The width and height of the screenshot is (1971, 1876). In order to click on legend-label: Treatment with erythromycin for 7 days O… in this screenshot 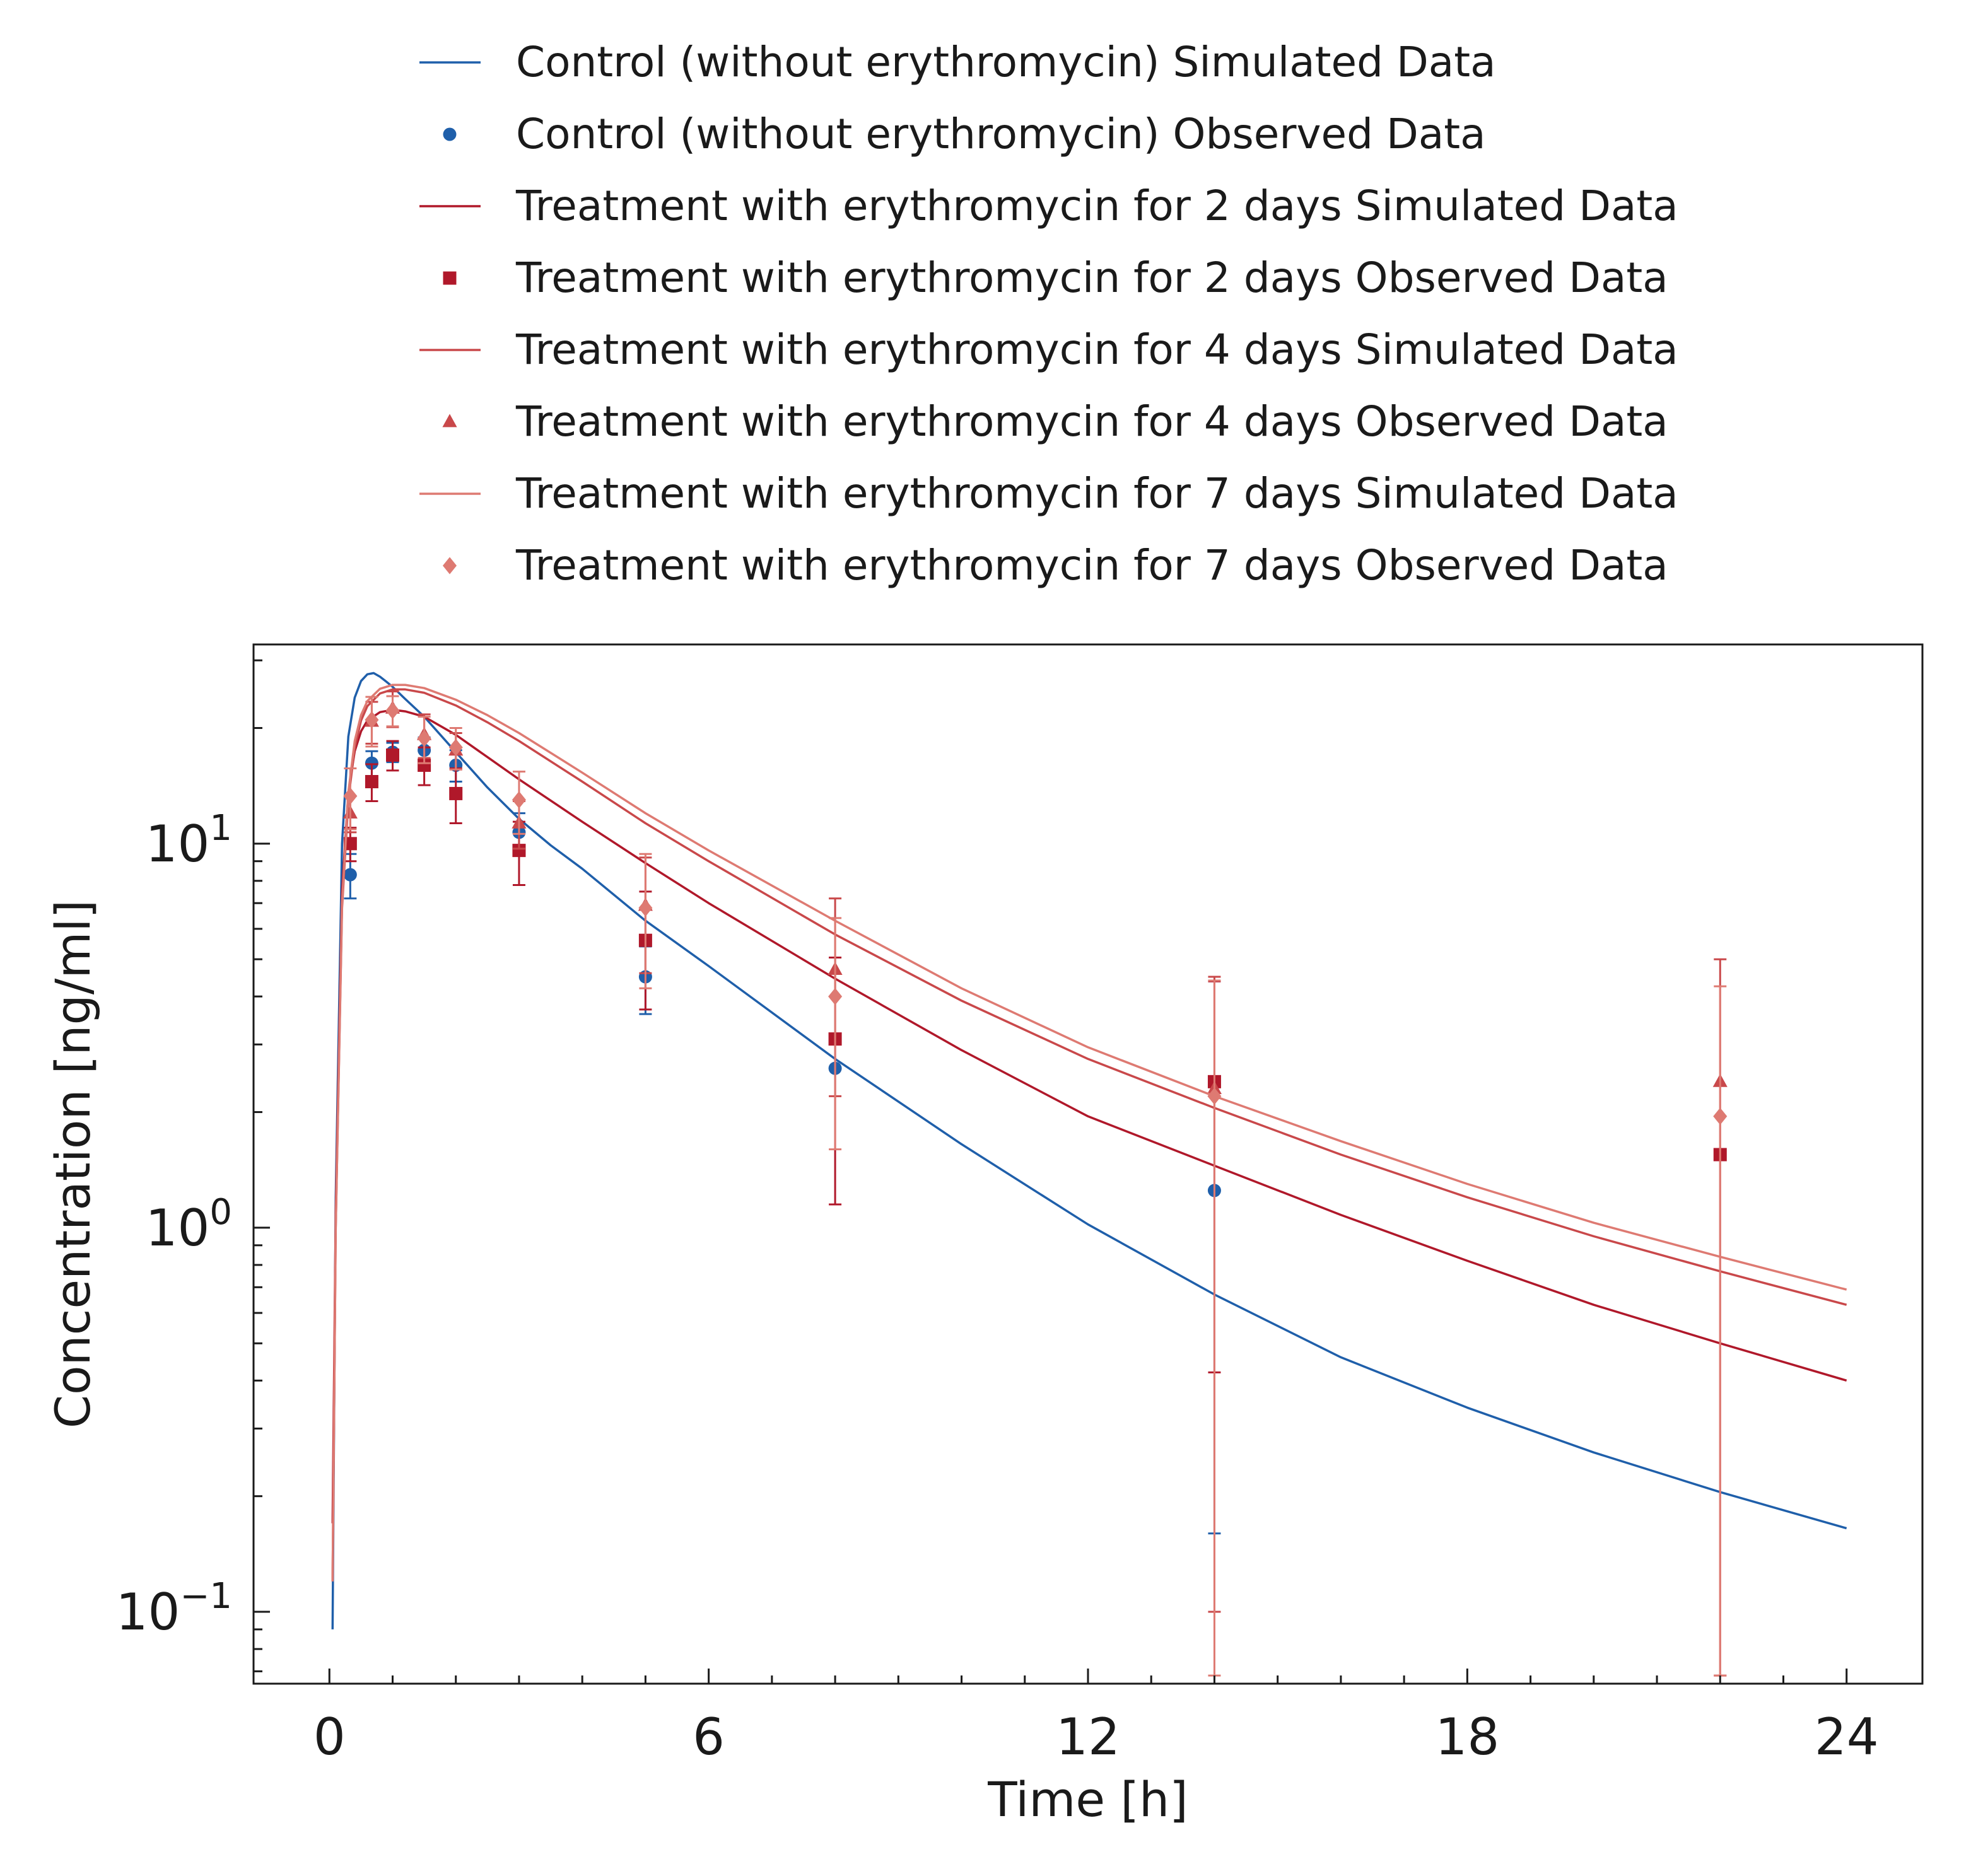, I will do `click(1091, 565)`.